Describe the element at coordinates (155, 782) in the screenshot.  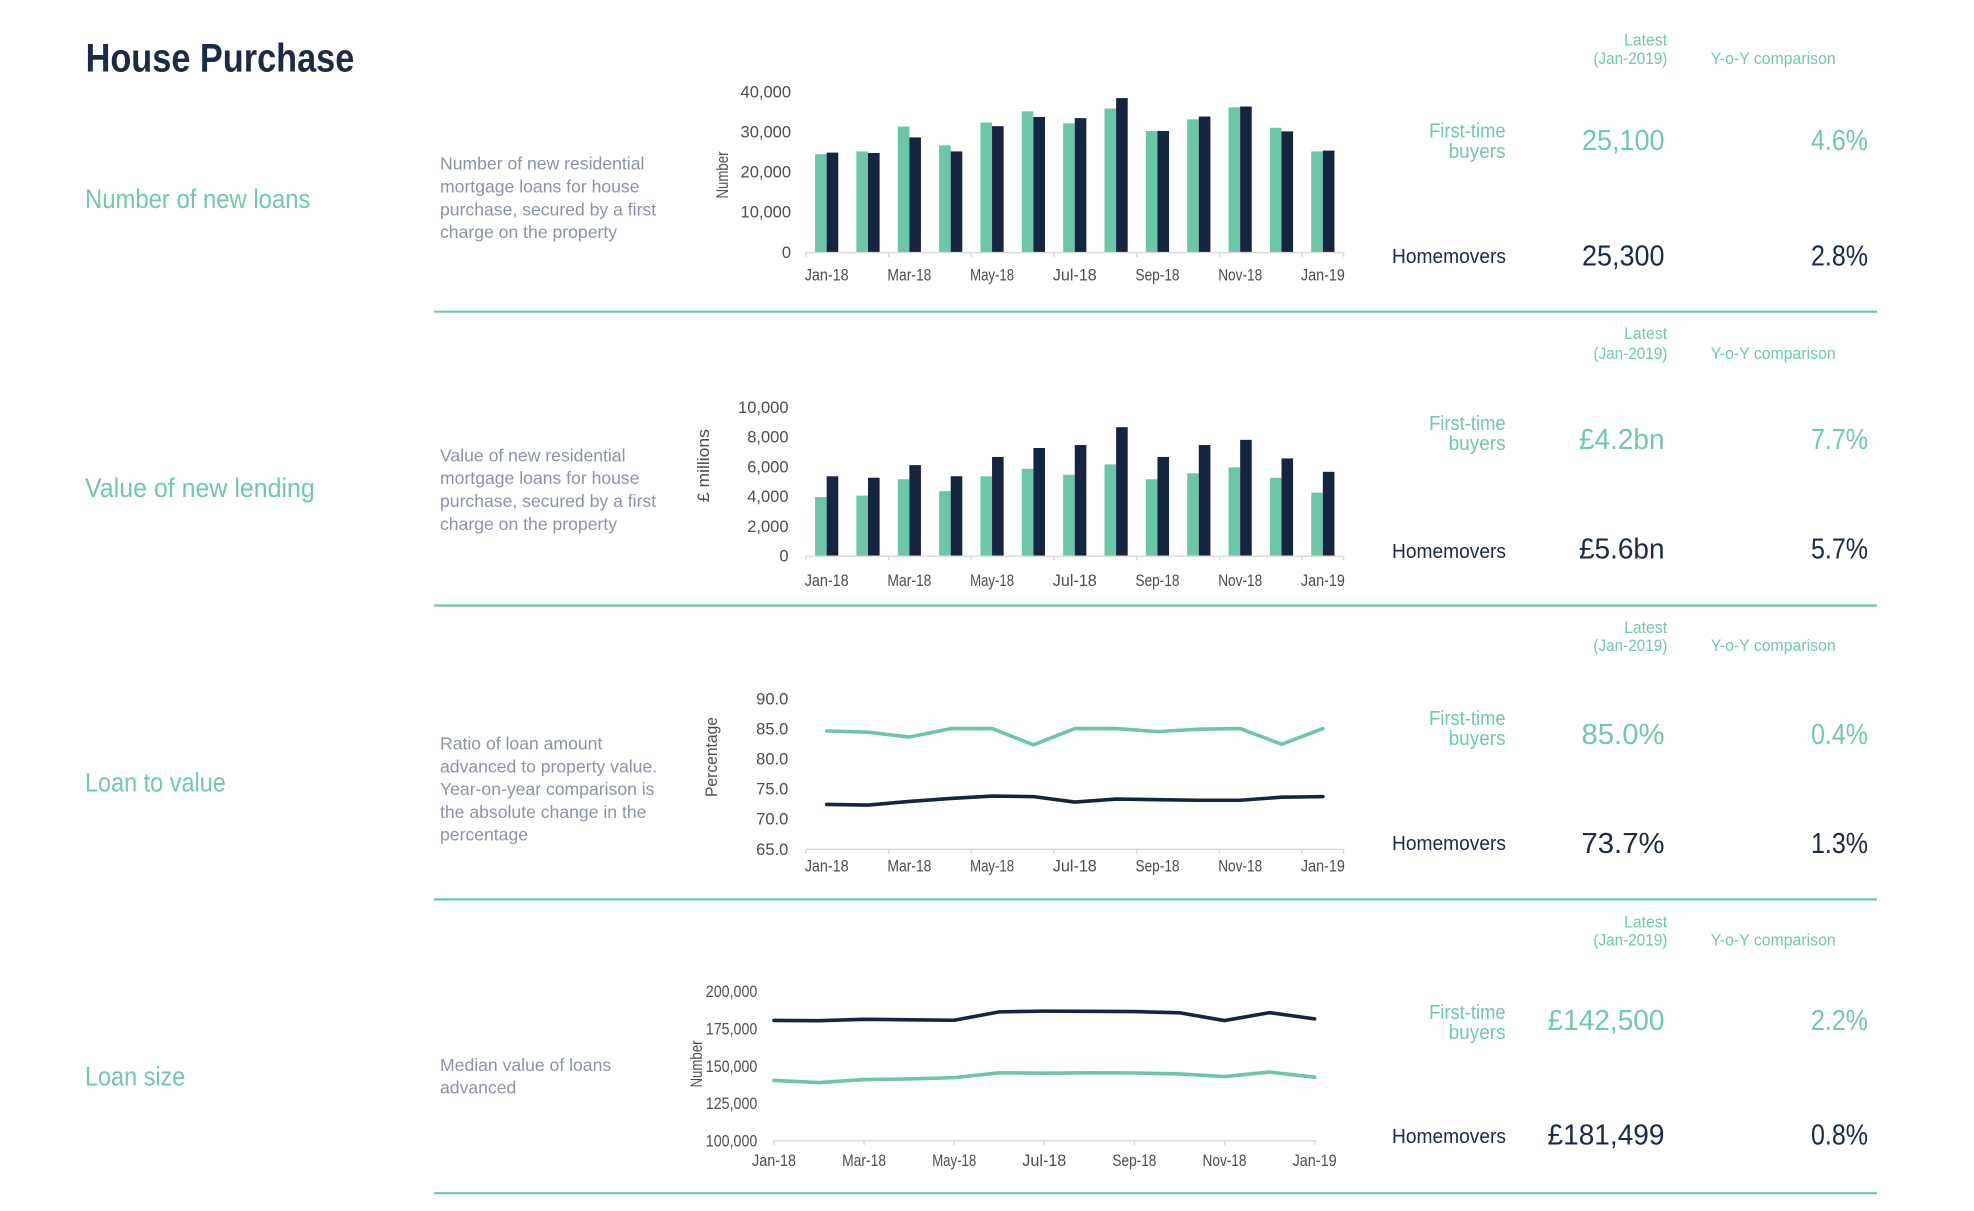
I see `svg-text: Loan to value` at that location.